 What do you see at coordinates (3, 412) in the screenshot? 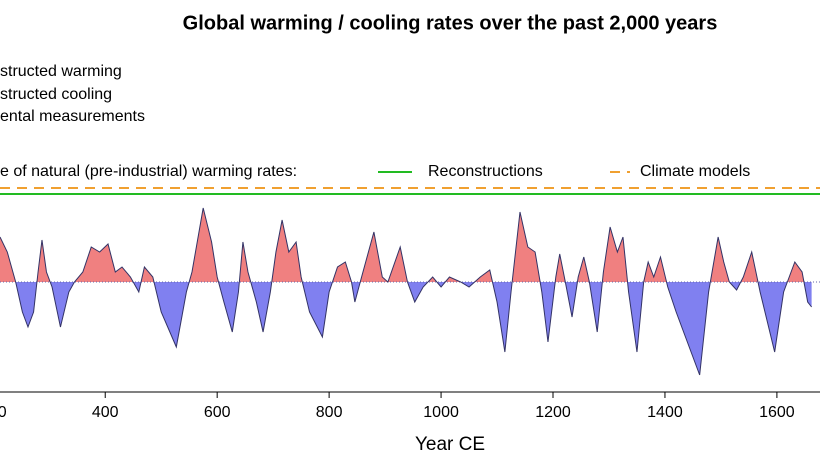
I see `x-tick-label: 200` at bounding box center [3, 412].